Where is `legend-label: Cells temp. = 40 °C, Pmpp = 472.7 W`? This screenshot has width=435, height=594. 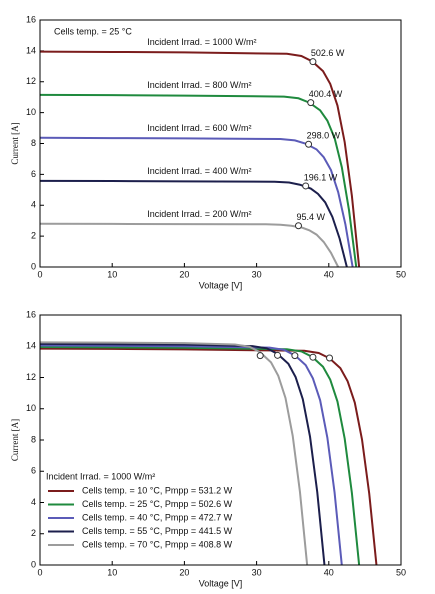
legend-label: Cells temp. = 40 °C, Pmpp = 472.7 W is located at coordinates (157, 517).